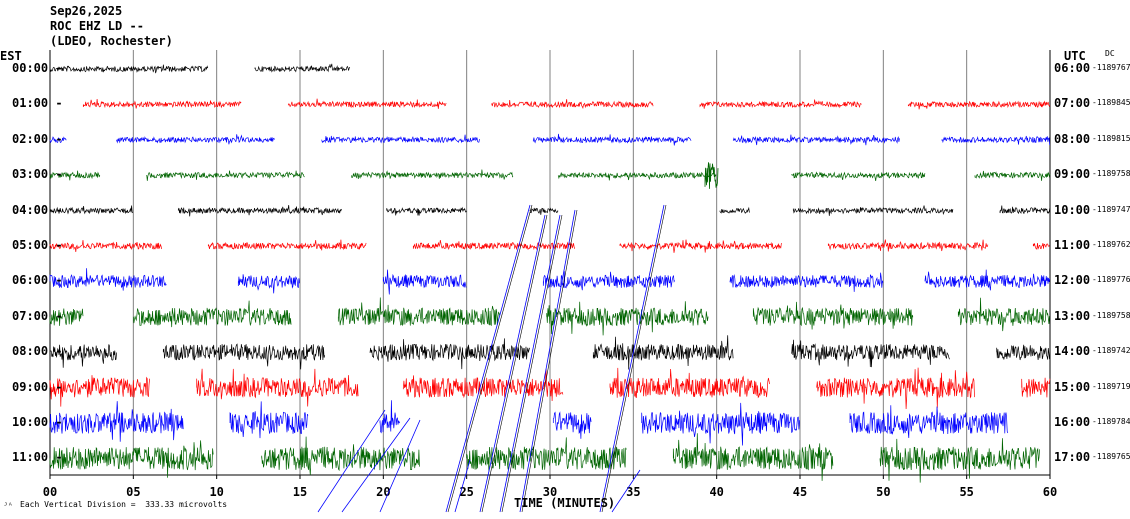 The height and width of the screenshot is (519, 1130). What do you see at coordinates (300, 492) in the screenshot?
I see `x-tick-label: 15` at bounding box center [300, 492].